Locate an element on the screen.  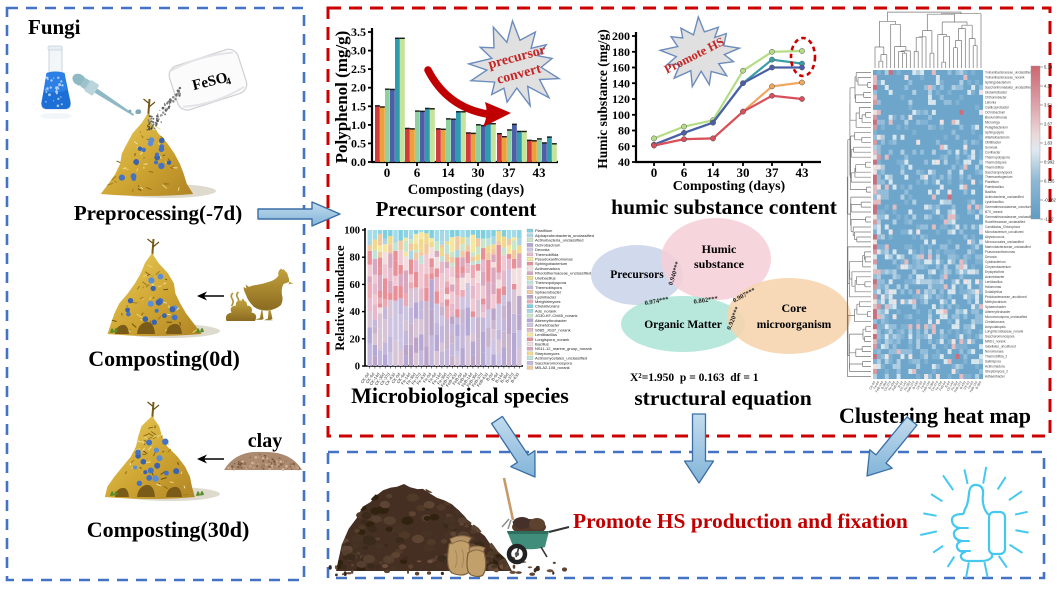
svg-text: 2.0 is located at coordinates (358, 88).